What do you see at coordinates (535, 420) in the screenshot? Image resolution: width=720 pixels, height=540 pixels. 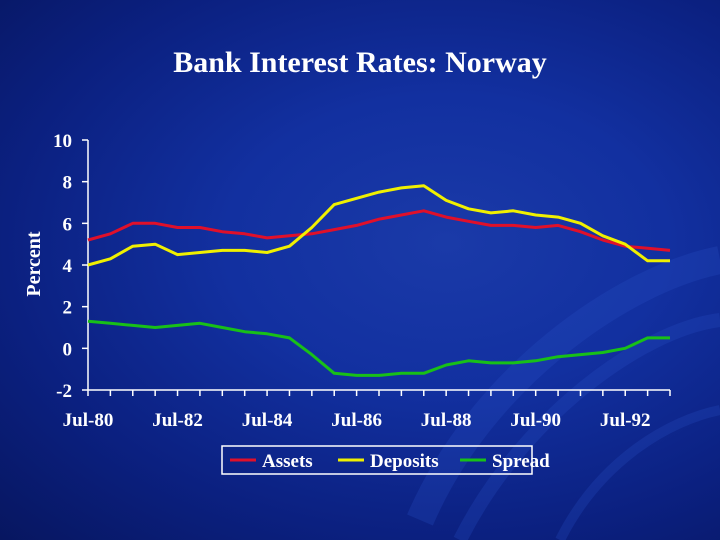 I see `x-tick-label: Jul-90` at bounding box center [535, 420].